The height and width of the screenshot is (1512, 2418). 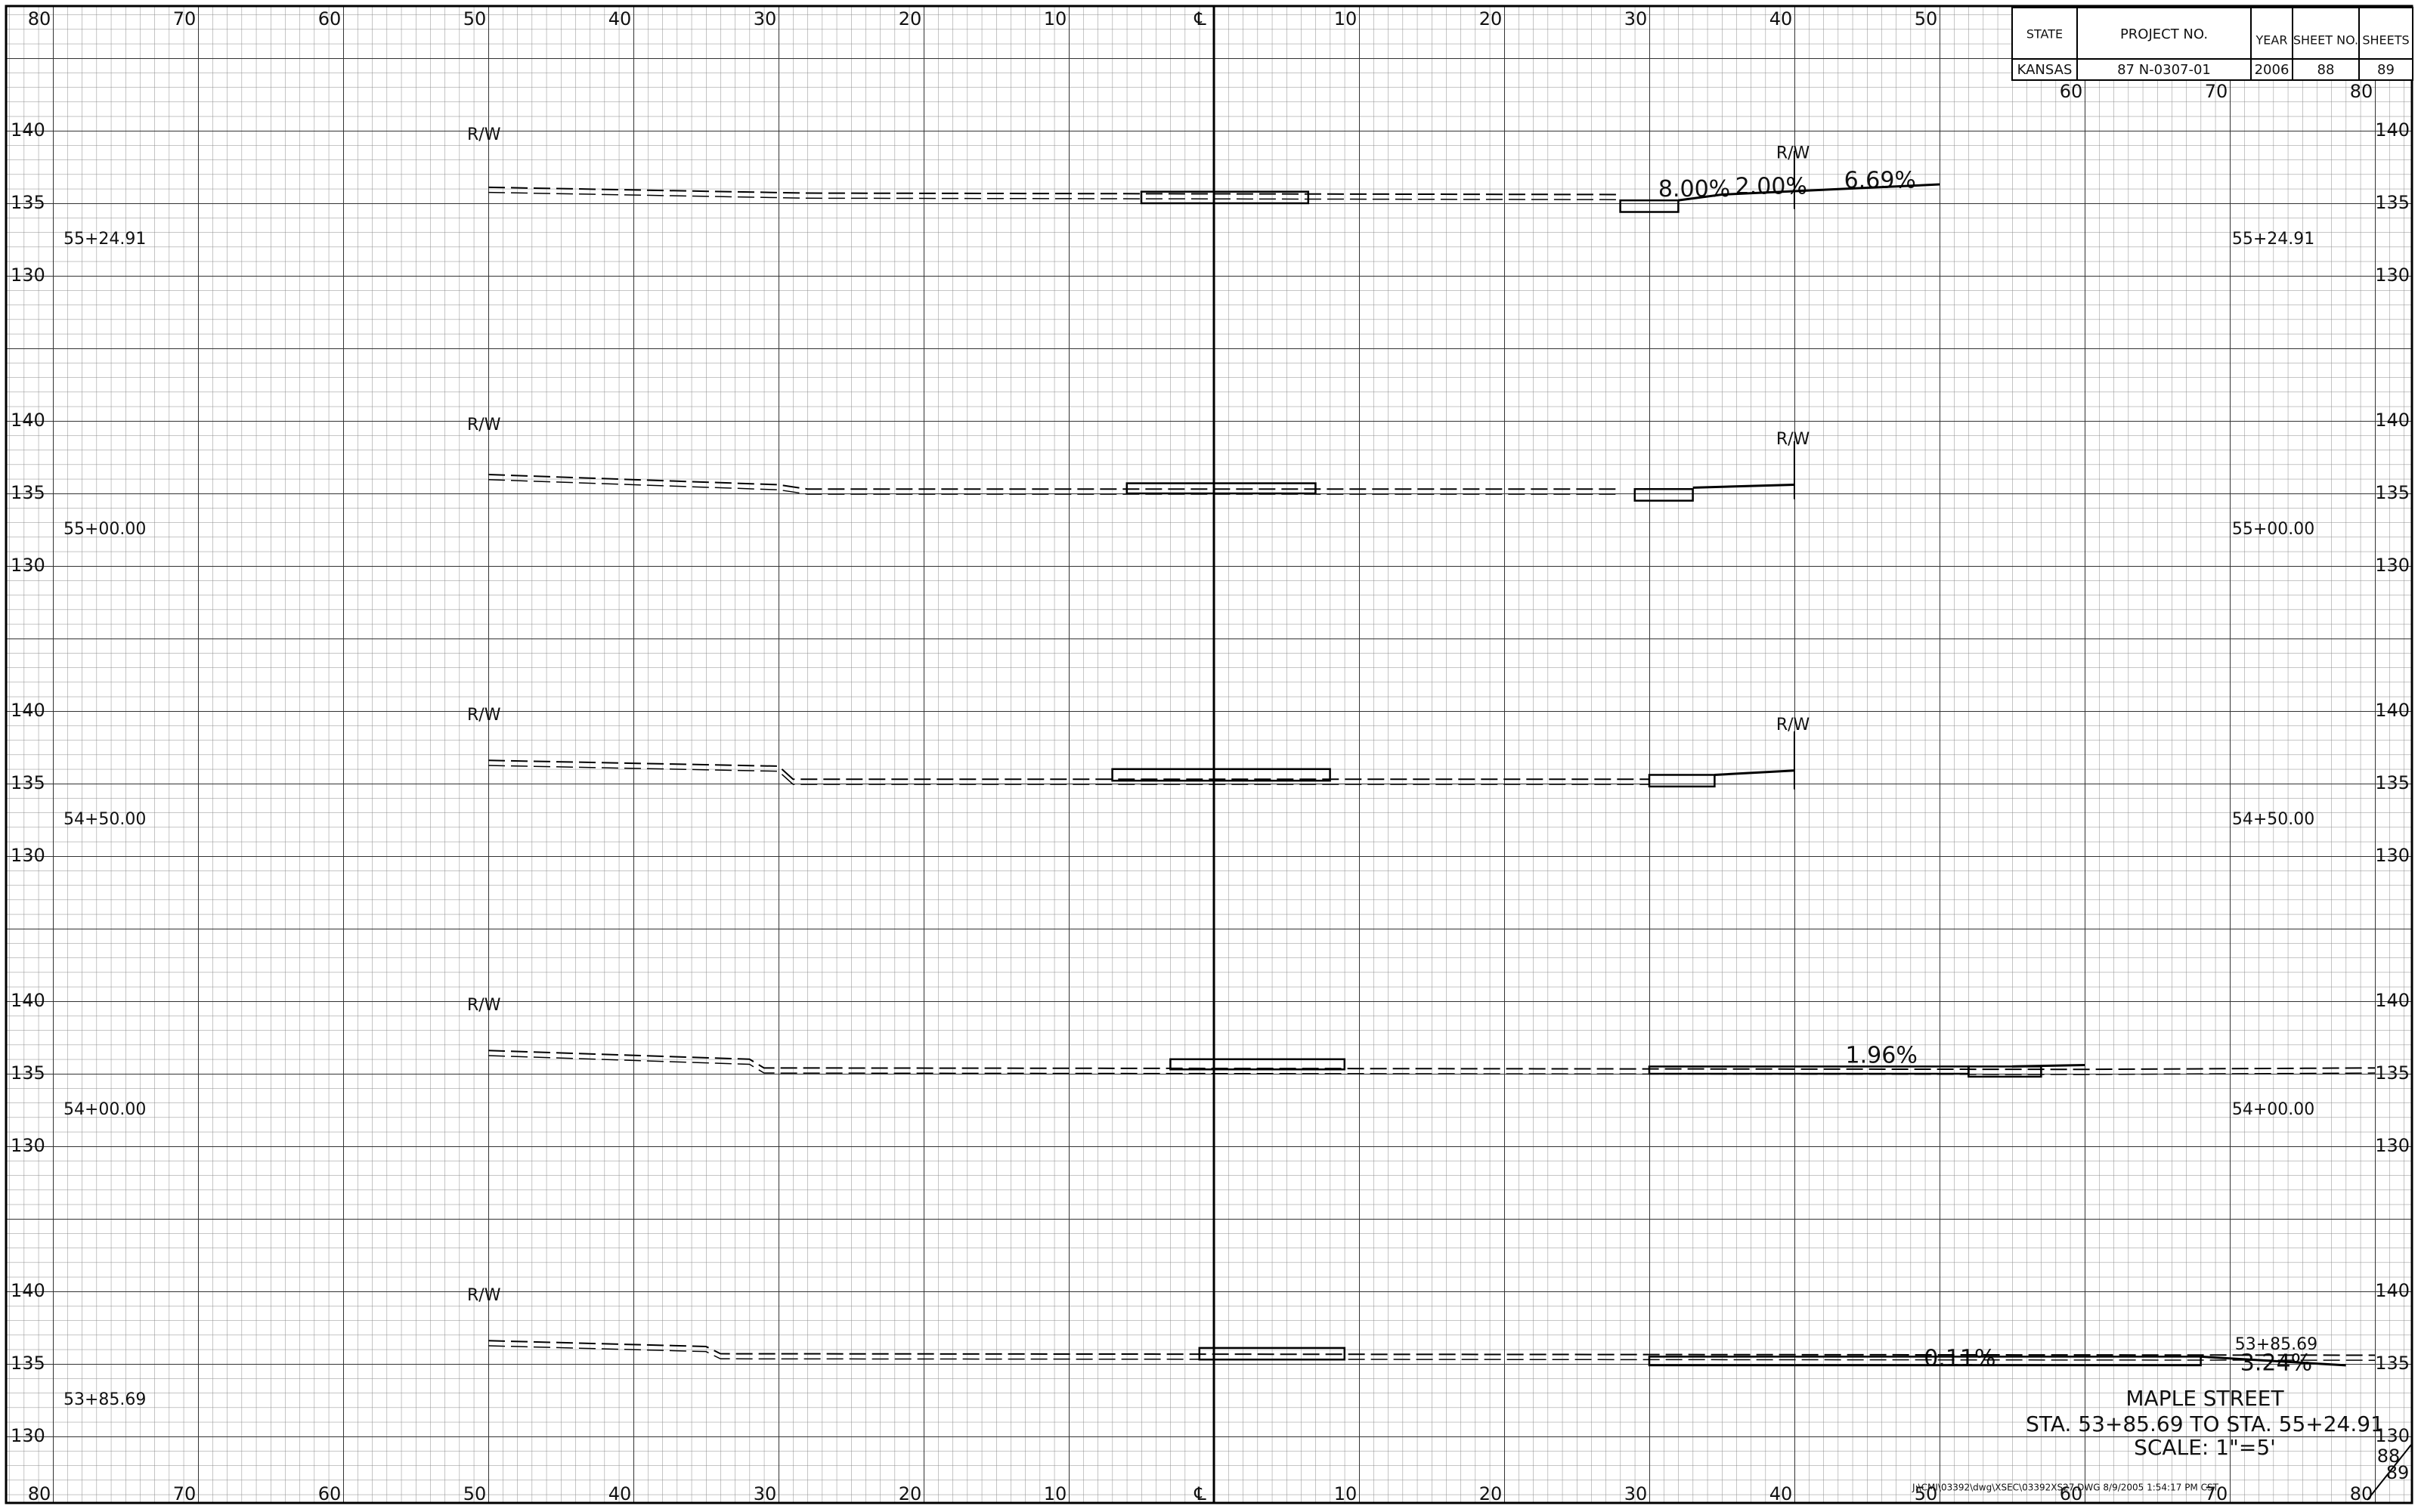 What do you see at coordinates (2326, 40) in the screenshot?
I see `title-block-header: SHEET NO.` at bounding box center [2326, 40].